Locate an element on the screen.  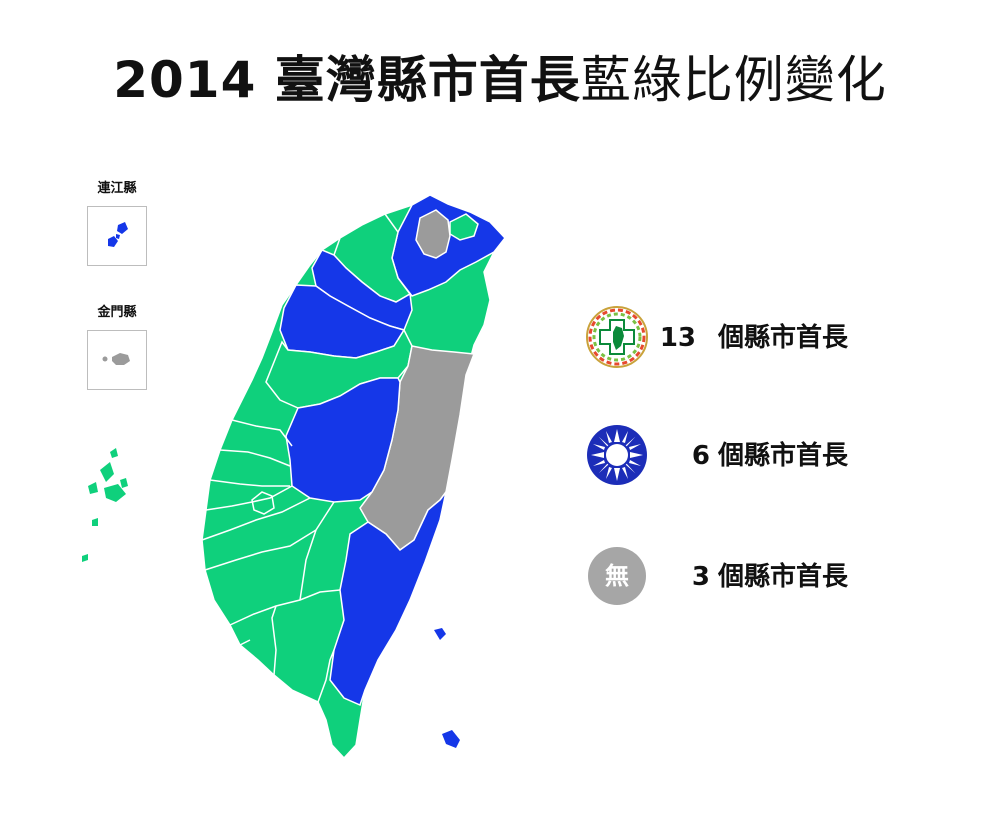
kmt-emblem-icon is located at coordinates (617, 455).